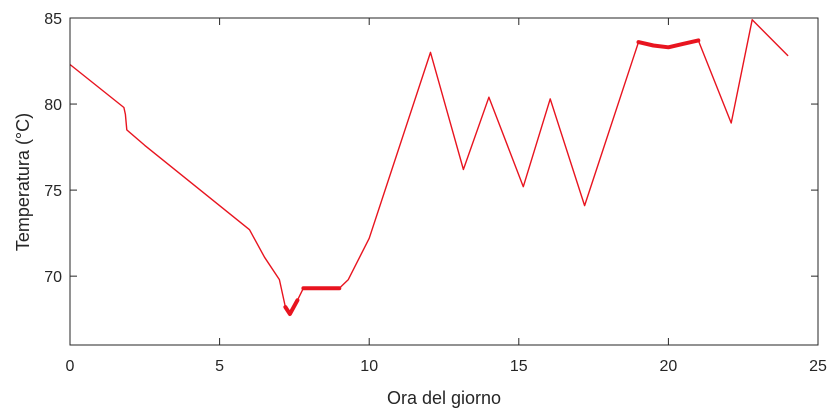 This screenshot has width=829, height=414. Describe the element at coordinates (53, 148) in the screenshot. I see `y-tick-labels: 70 75 80 85` at that location.